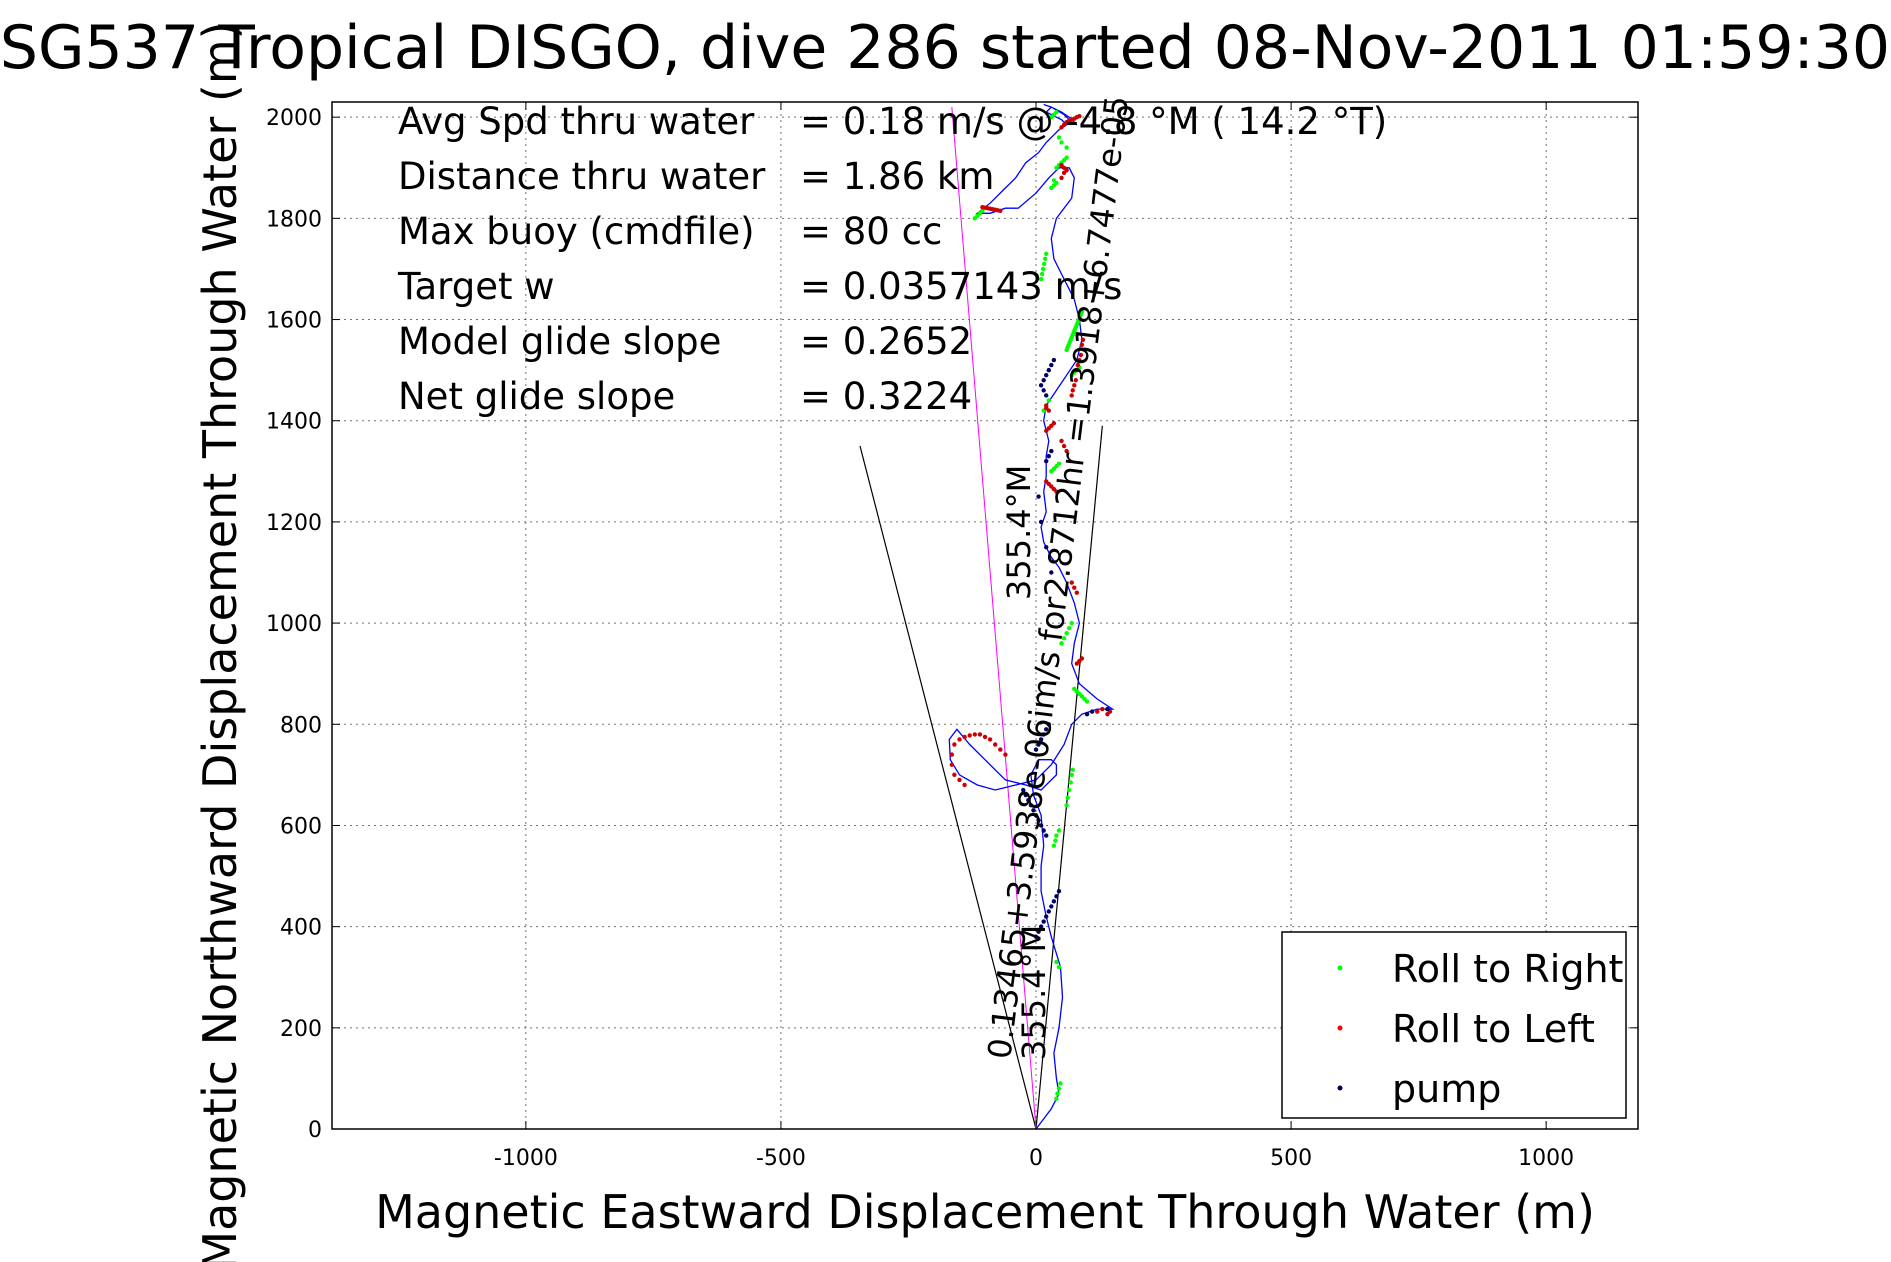 The width and height of the screenshot is (1891, 1262). Describe the element at coordinates (301, 725) in the screenshot. I see `y-tick-label: 800` at that location.